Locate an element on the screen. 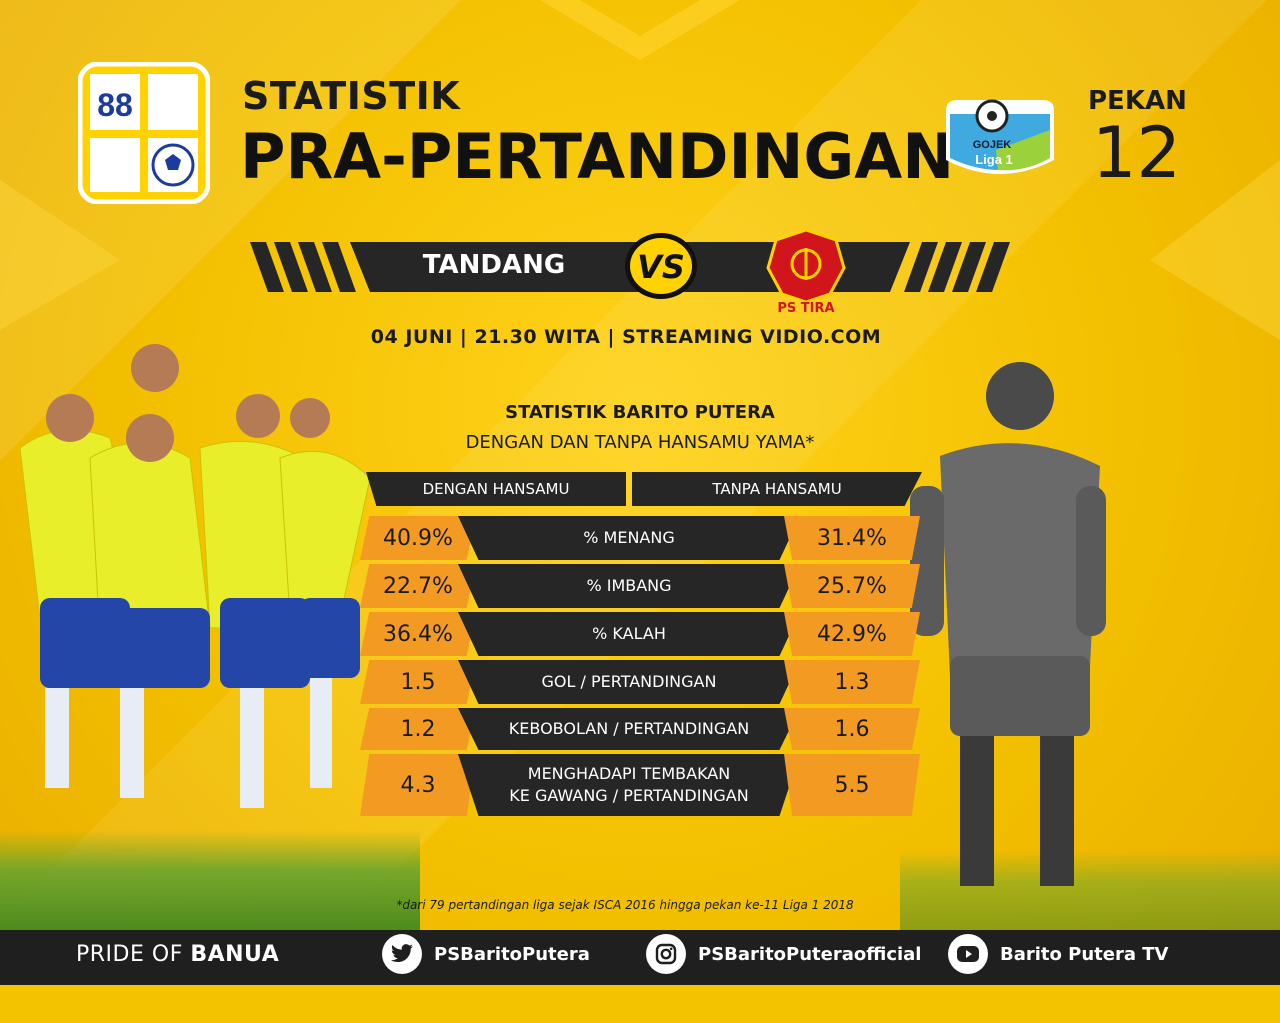 This screenshot has width=1280, height=1023. league-logo-bottom: Liga 1 is located at coordinates (994, 159).